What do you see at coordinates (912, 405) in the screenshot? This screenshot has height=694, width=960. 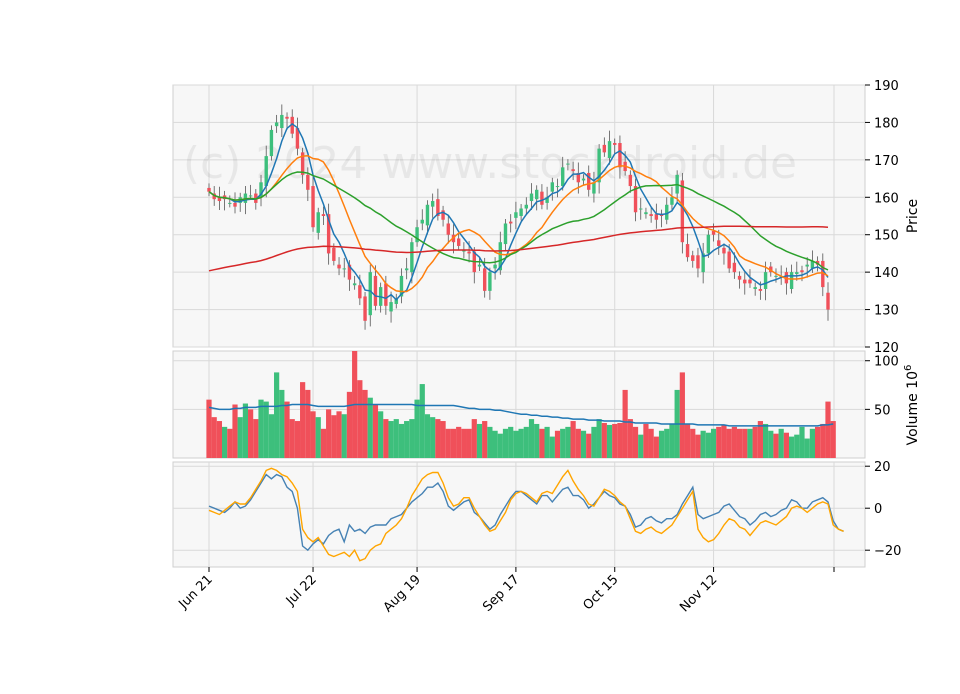 I see `volume-axis-label: Volume 106` at bounding box center [912, 405].